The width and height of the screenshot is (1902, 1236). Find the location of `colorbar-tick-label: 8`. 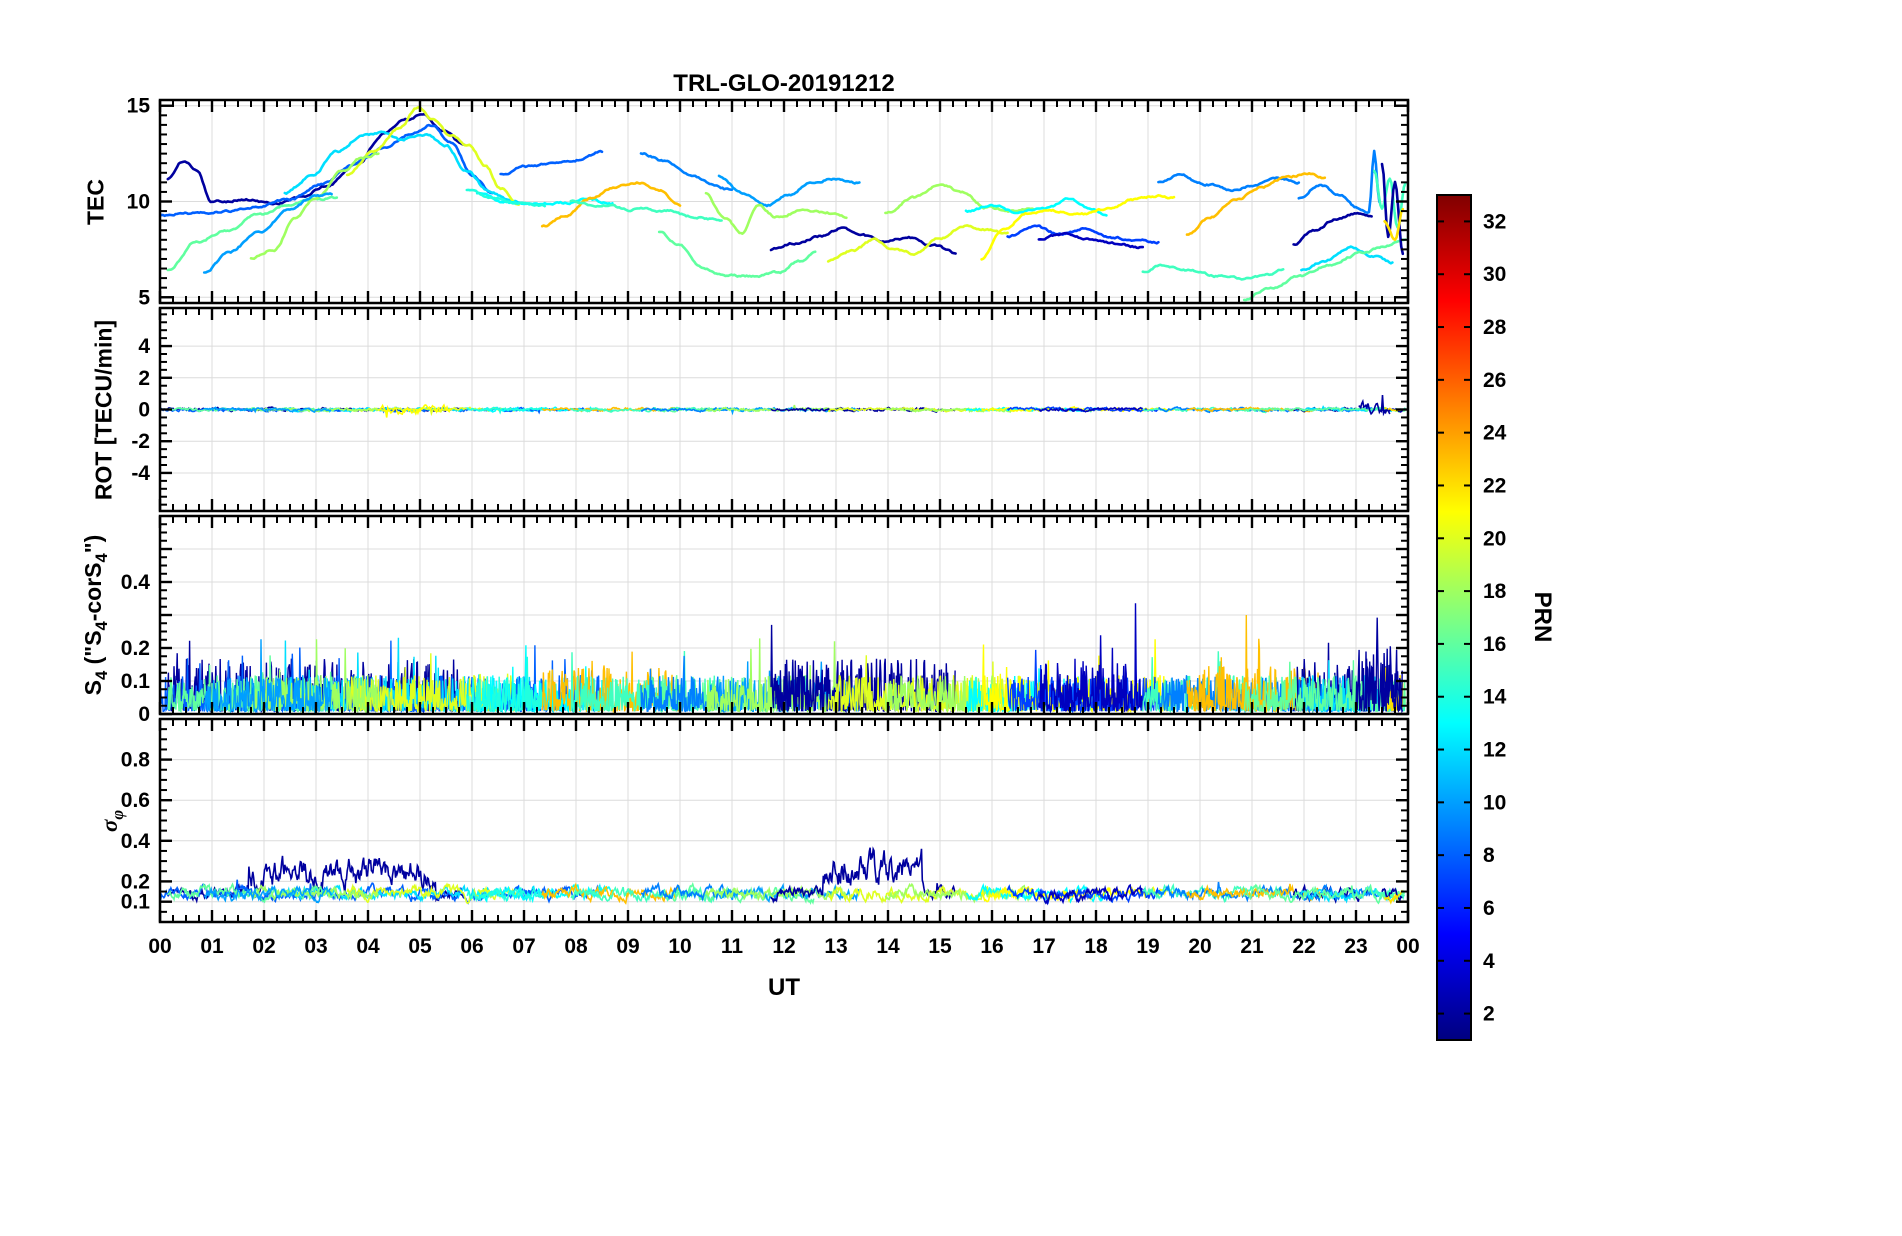

colorbar-tick-label: 8 is located at coordinates (1489, 855).